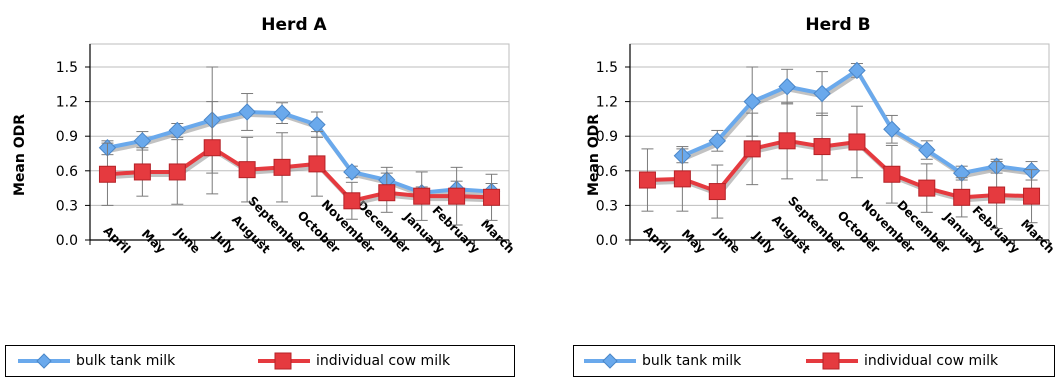  Describe the element at coordinates (837, 25) in the screenshot. I see `chart-title: Herd B` at that location.